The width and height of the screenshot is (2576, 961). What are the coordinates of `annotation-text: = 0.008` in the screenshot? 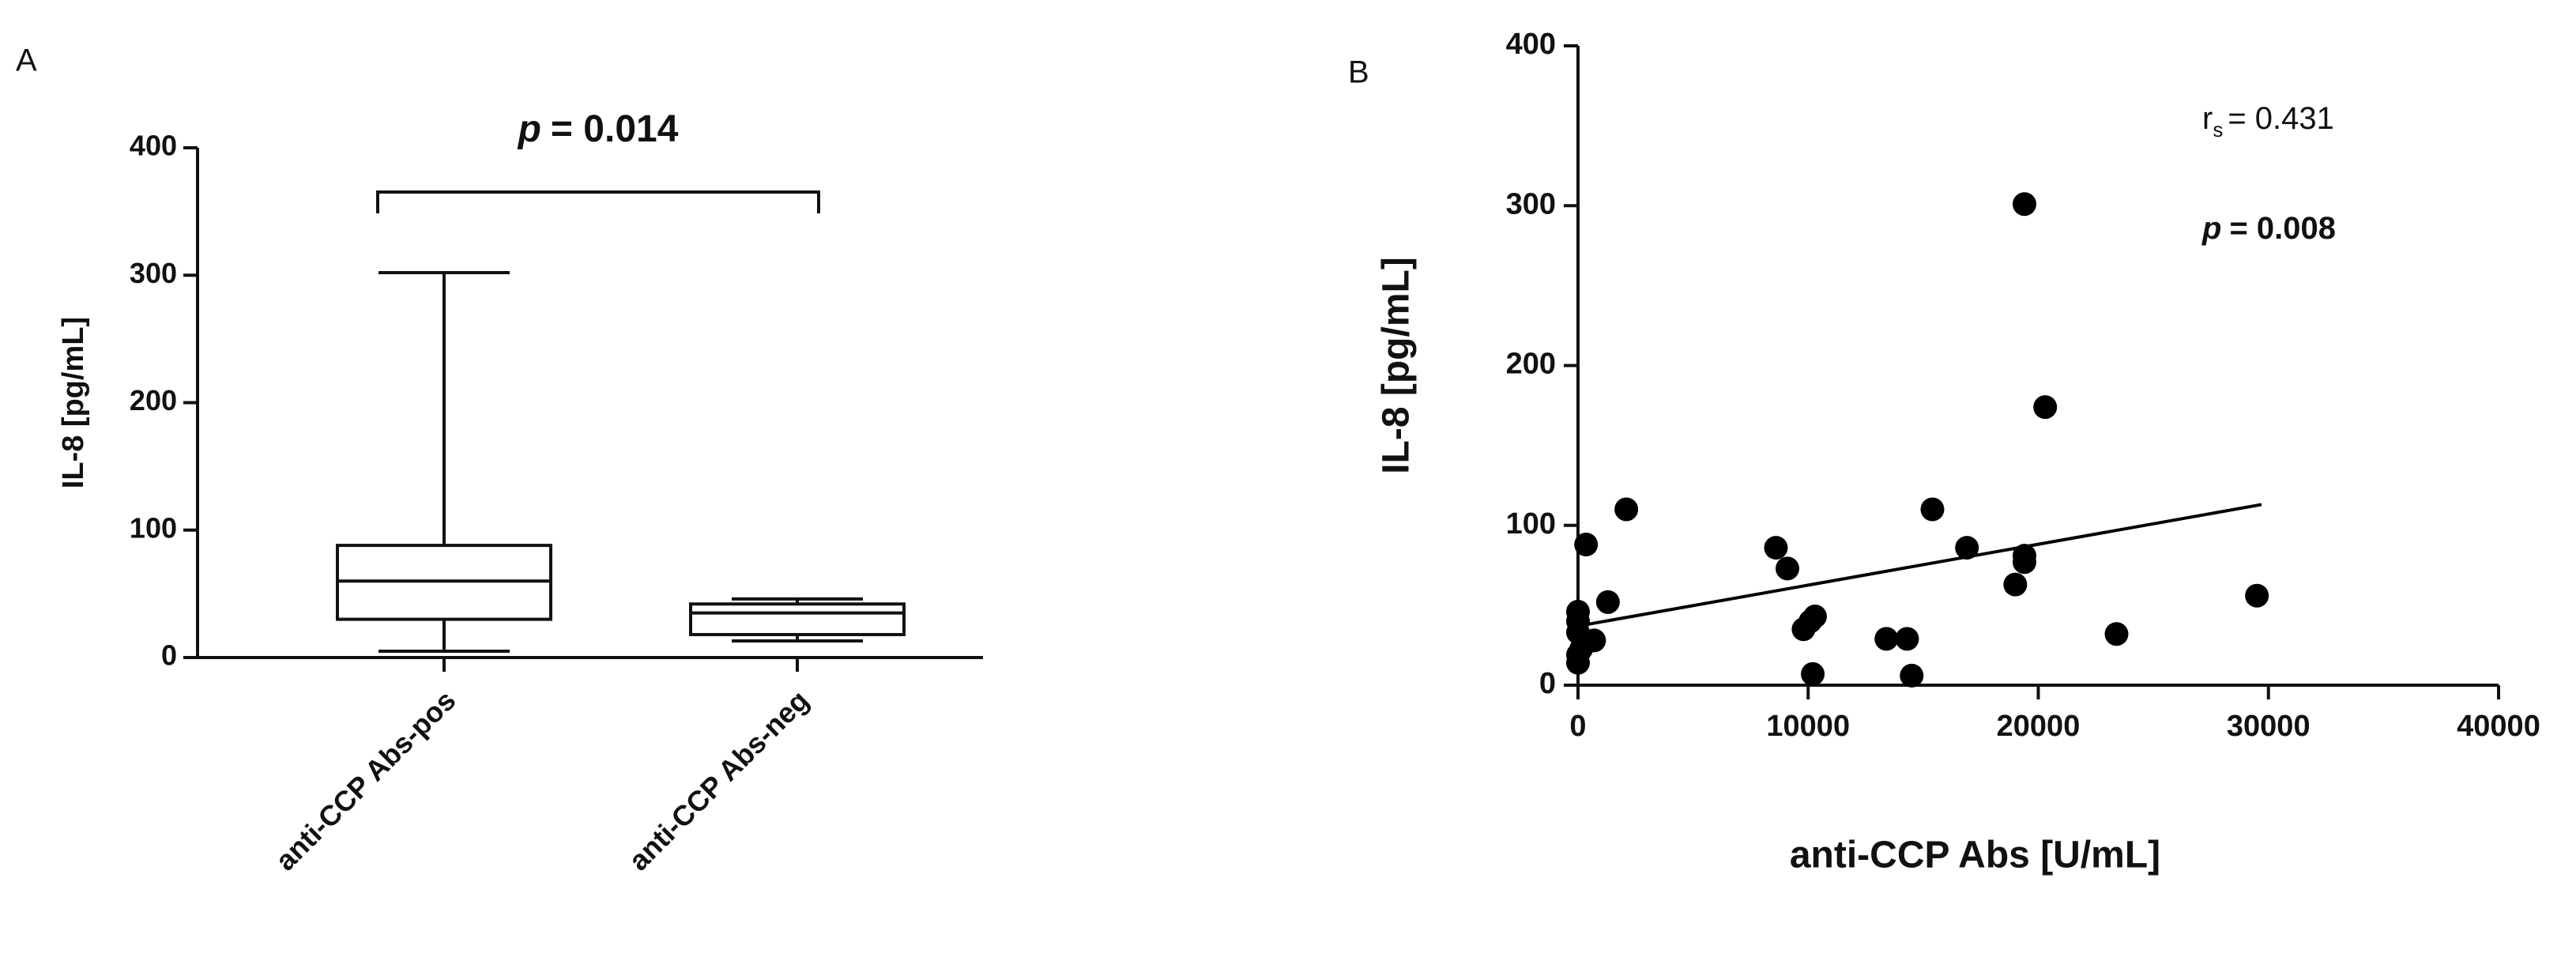 It's located at (2282, 228).